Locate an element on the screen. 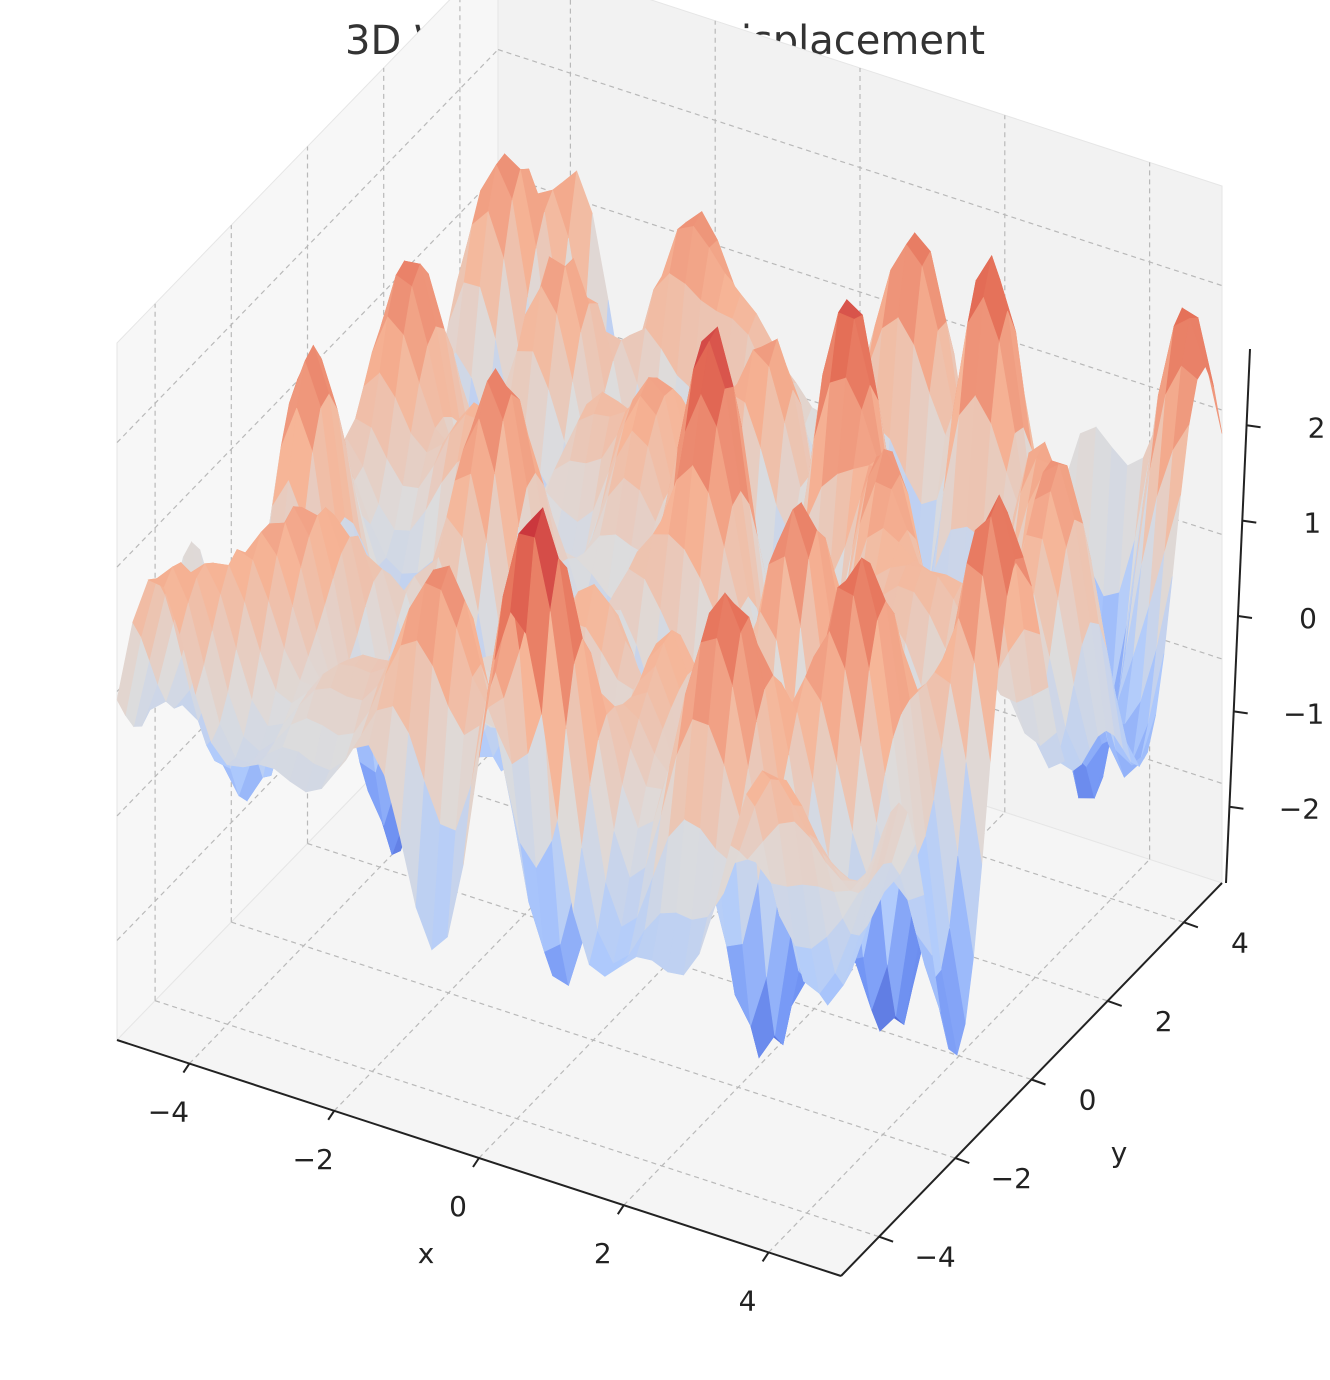 Image resolution: width=1330 pixels, height=1380 pixels. z-tick-label: 2 is located at coordinates (1317, 427).